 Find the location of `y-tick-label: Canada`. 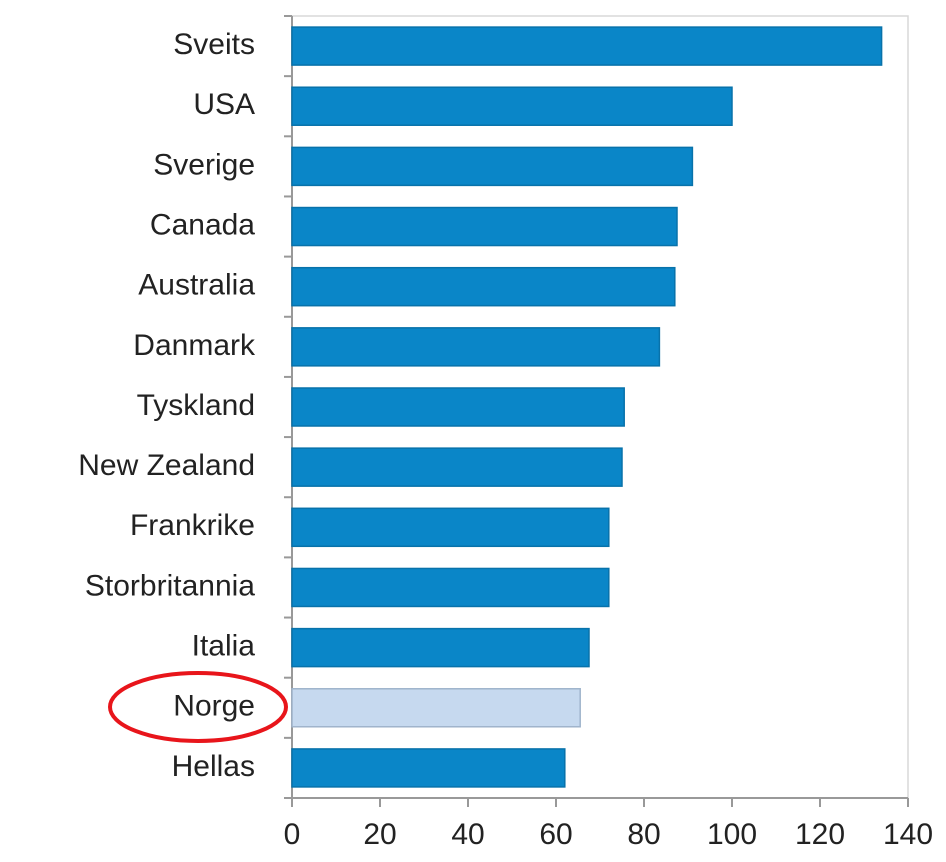

y-tick-label: Canada is located at coordinates (202, 224).